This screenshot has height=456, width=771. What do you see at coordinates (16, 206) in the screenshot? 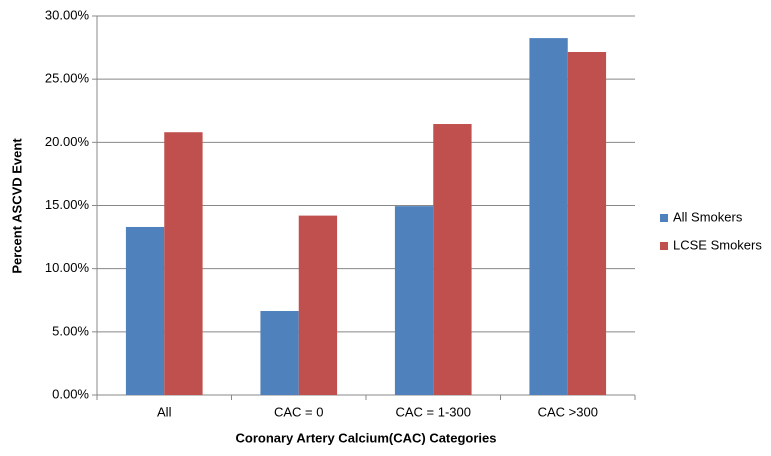
I see `y-axis-title: Percent ASCVD Event` at bounding box center [16, 206].